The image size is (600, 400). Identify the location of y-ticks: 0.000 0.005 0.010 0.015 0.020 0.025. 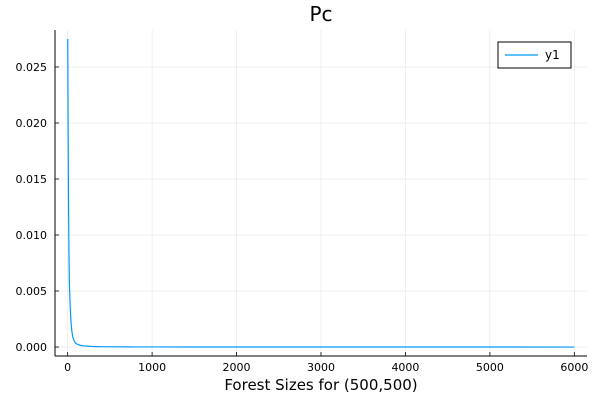
(37, 207).